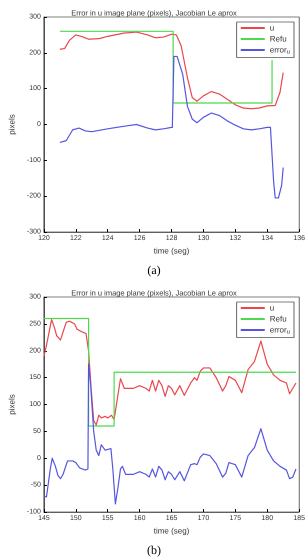 The image size is (308, 560). I want to click on text: (b), so click(154, 550).